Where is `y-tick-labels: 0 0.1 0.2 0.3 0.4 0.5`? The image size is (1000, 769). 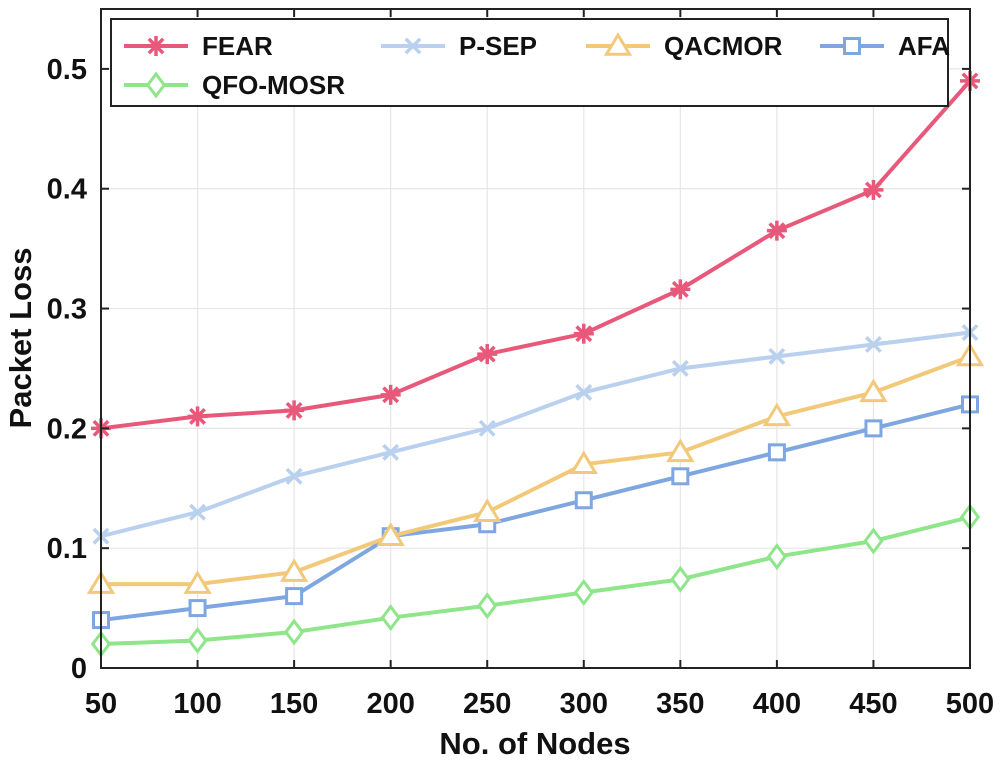
y-tick-labels: 0 0.1 0.2 0.3 0.4 0.5 is located at coordinates (67, 369).